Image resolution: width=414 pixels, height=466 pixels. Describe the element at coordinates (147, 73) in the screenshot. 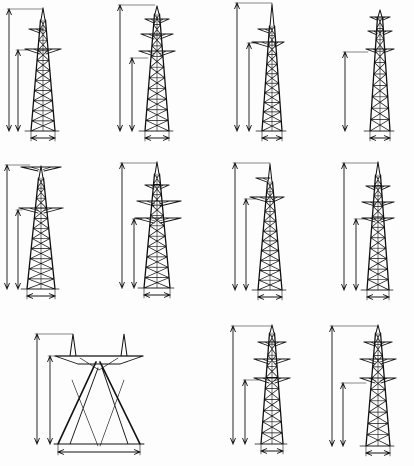

I see `tower-t2` at that location.